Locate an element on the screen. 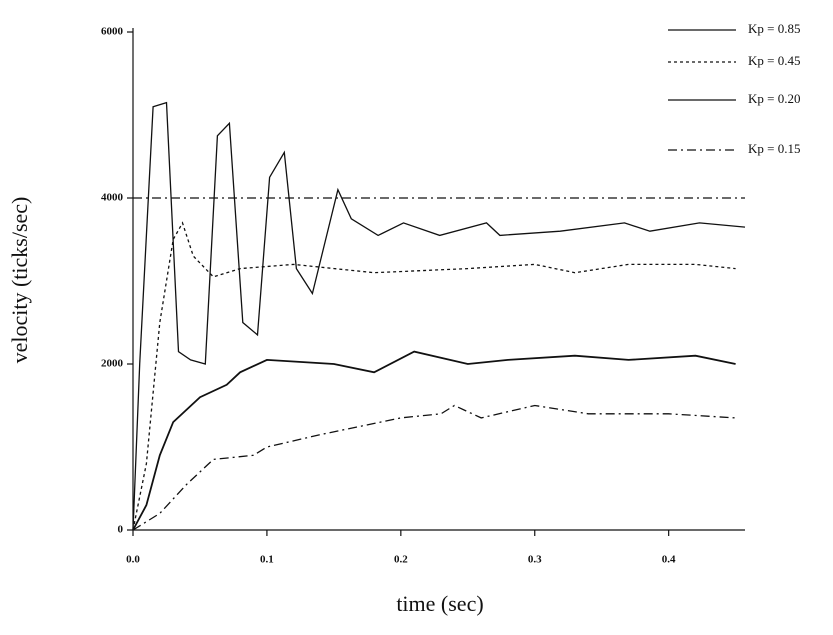  x-tick-label: 0.2 is located at coordinates (401, 560).